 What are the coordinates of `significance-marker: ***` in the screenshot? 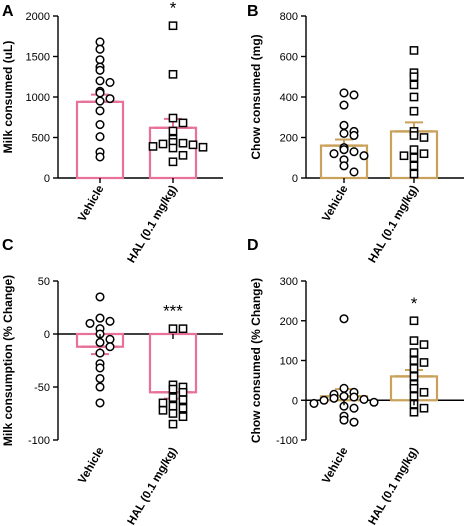 It's located at (173, 311).